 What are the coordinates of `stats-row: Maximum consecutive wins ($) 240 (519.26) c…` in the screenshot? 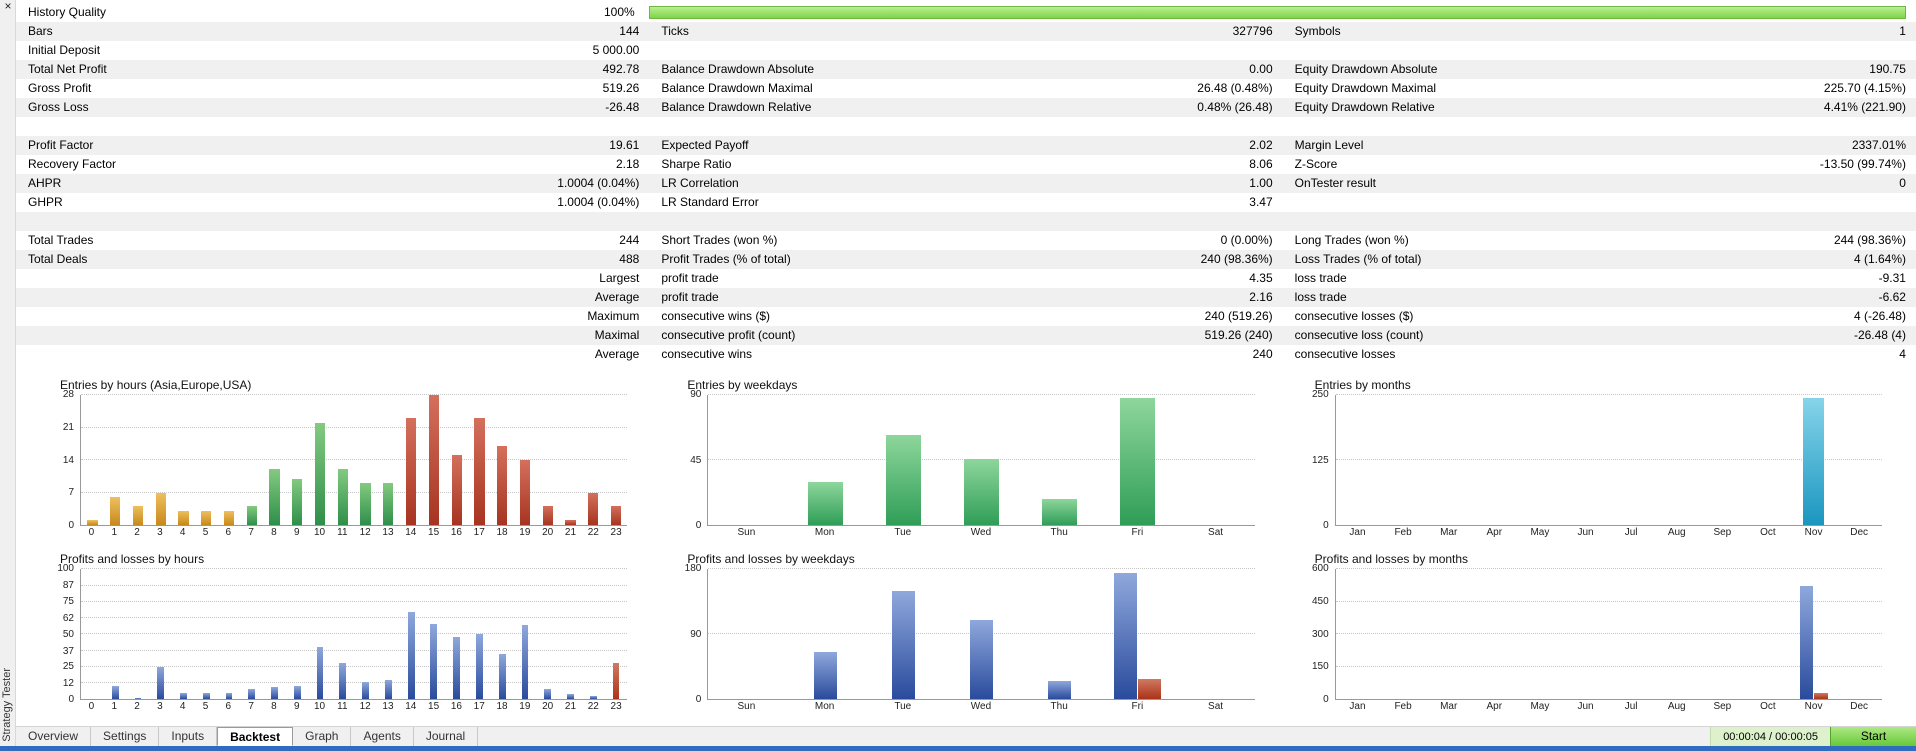 It's located at (966, 316).